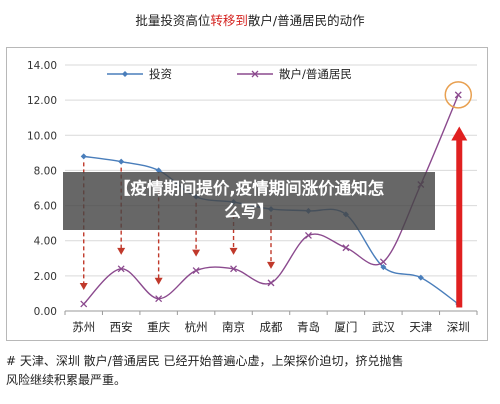  I want to click on x-tick-label: 重庆, so click(158, 327).